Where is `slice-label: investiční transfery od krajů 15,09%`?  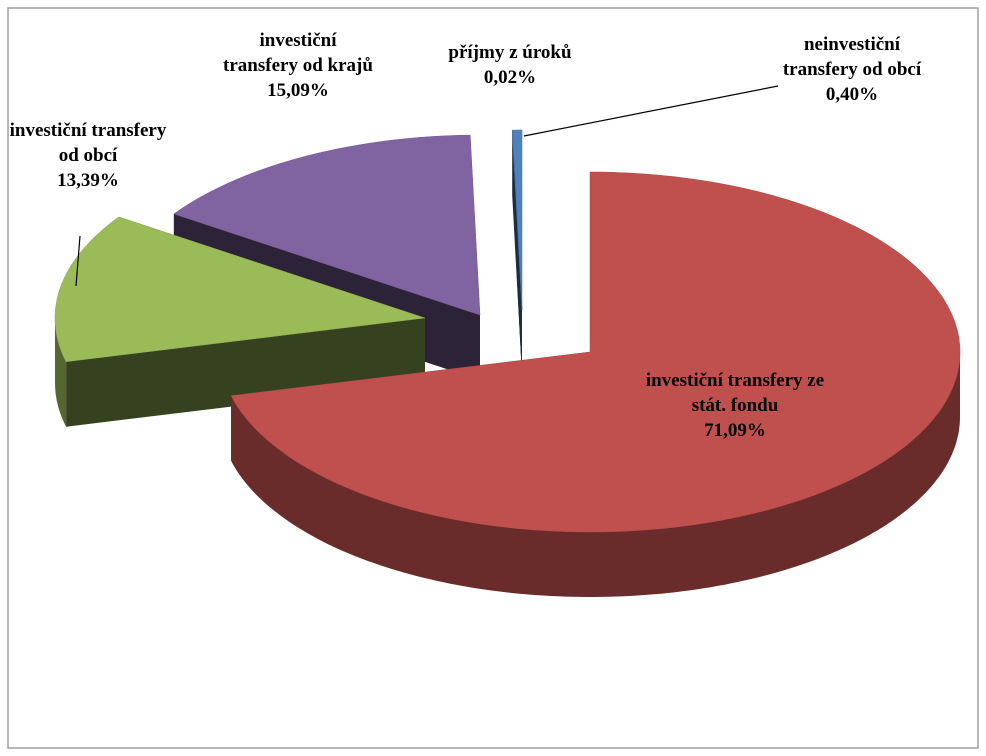 slice-label: investiční transfery od krajů 15,09% is located at coordinates (298, 65).